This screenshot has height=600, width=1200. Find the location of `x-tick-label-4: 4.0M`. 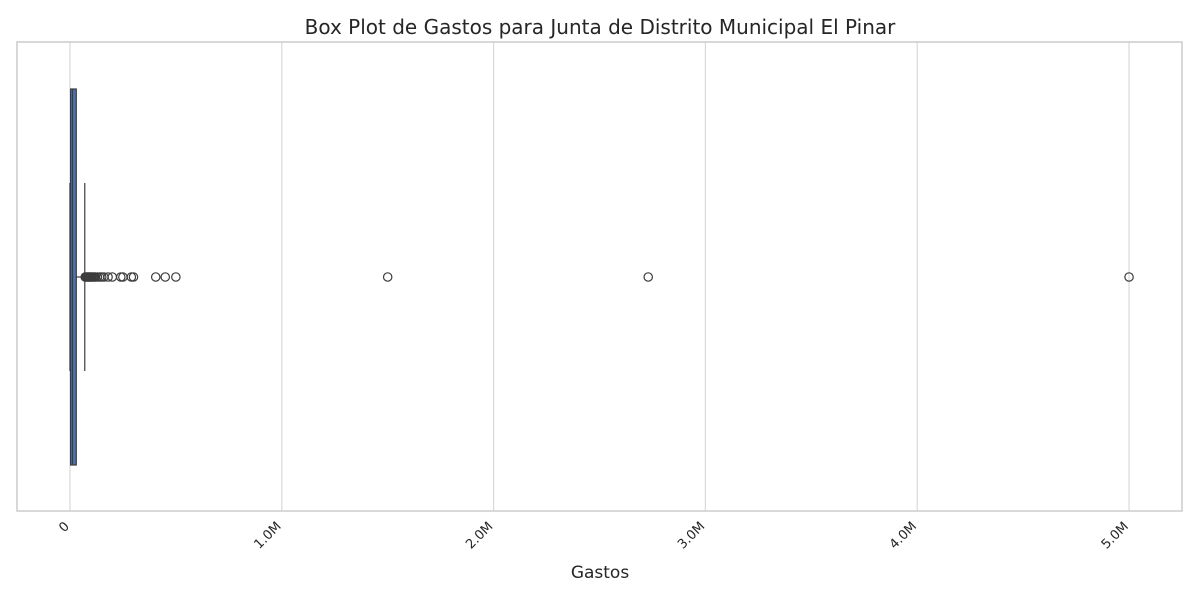

x-tick-label-4: 4.0M is located at coordinates (903, 535).